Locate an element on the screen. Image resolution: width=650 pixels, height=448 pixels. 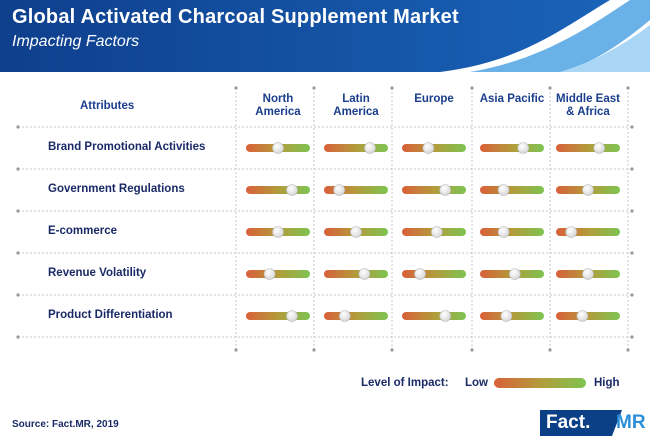
column-header-line: Asia Pacific is located at coordinates (512, 99).